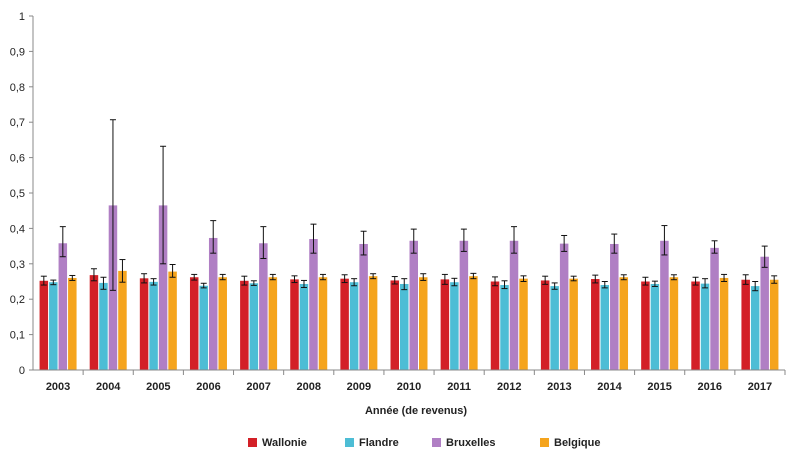 Image resolution: width=800 pixels, height=472 pixels. Describe the element at coordinates (313, 304) in the screenshot. I see `bar-bruxelles-2008` at that location.